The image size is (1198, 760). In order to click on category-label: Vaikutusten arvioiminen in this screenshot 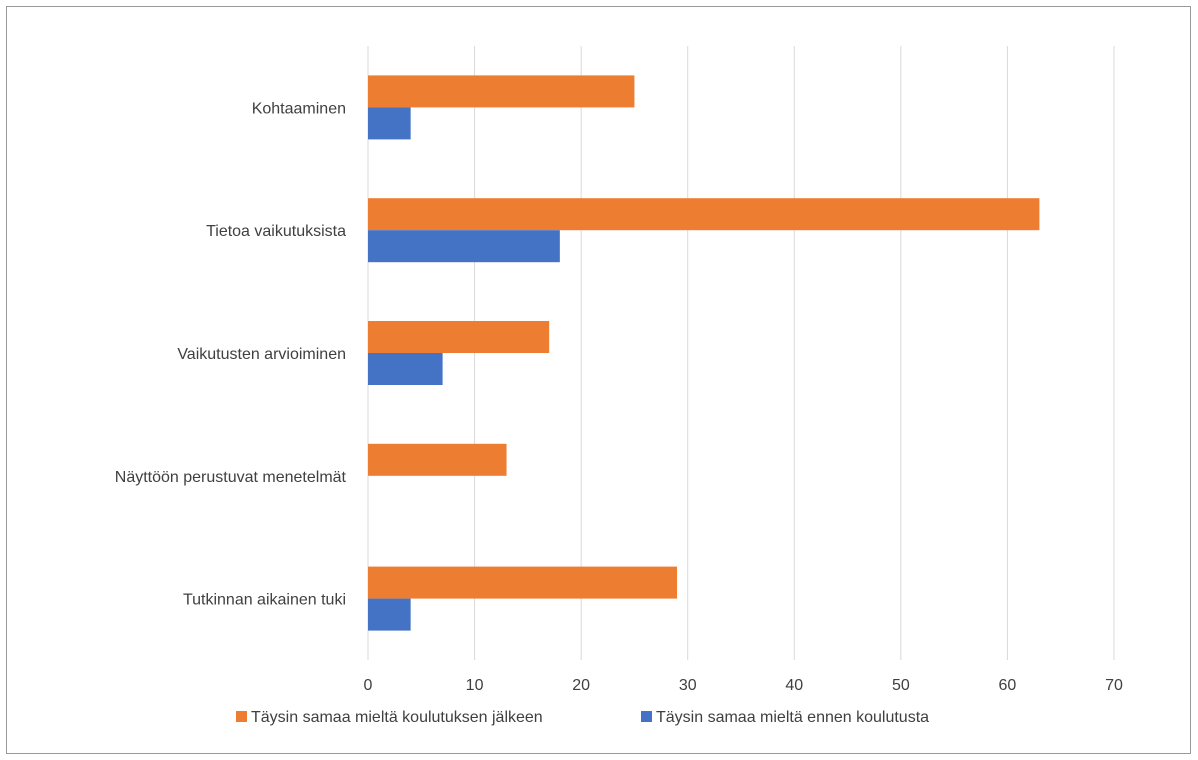, I will do `click(261, 354)`.